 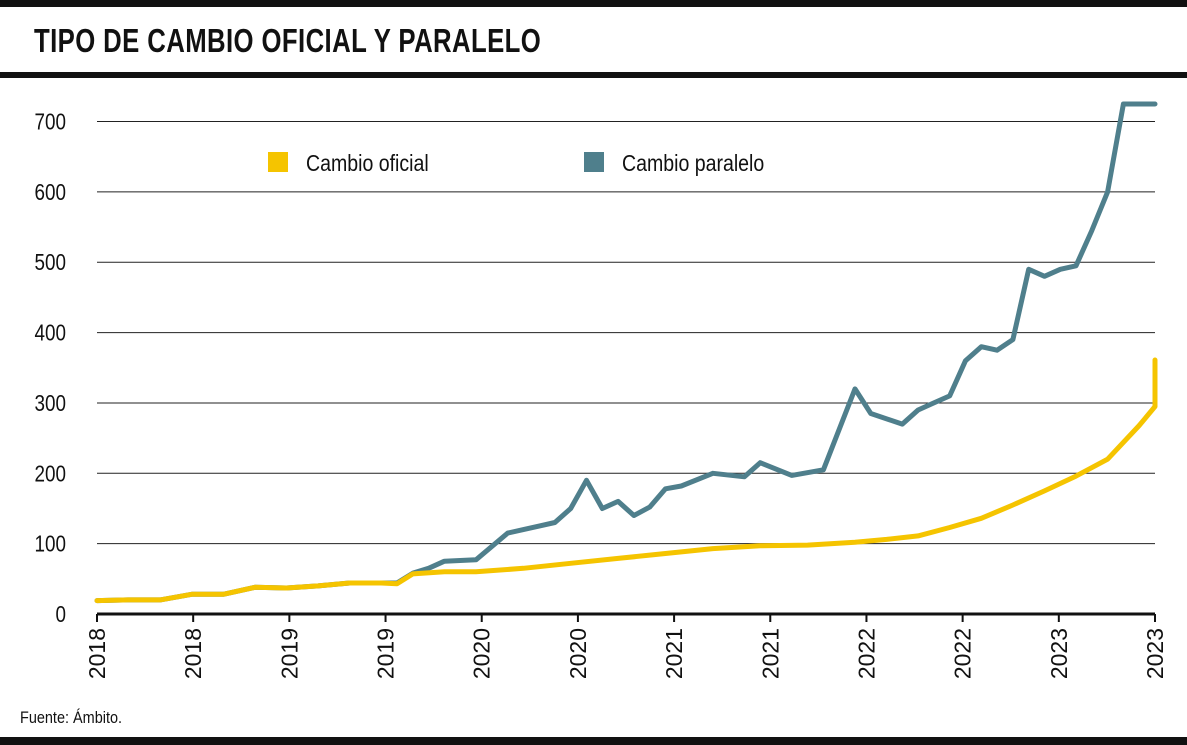 I want to click on source-note: Fuente: Ámbito., so click(x=71, y=717).